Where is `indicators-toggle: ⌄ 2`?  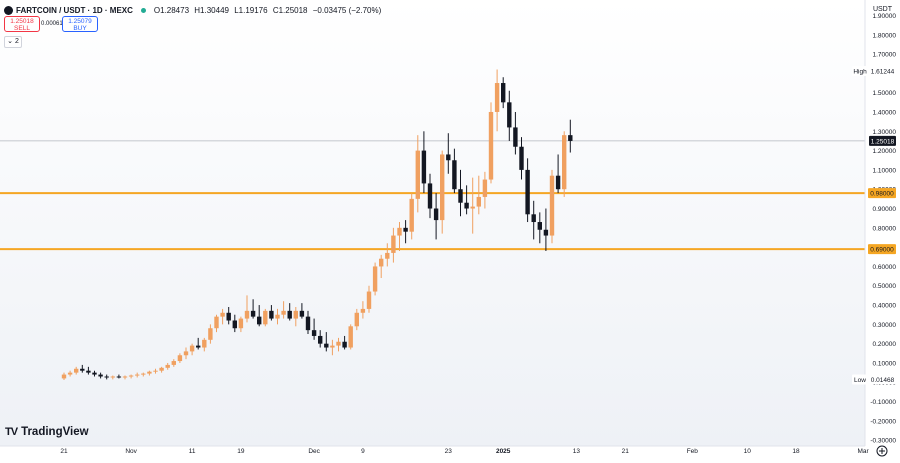
indicators-toggle: ⌄ 2 is located at coordinates (13, 42).